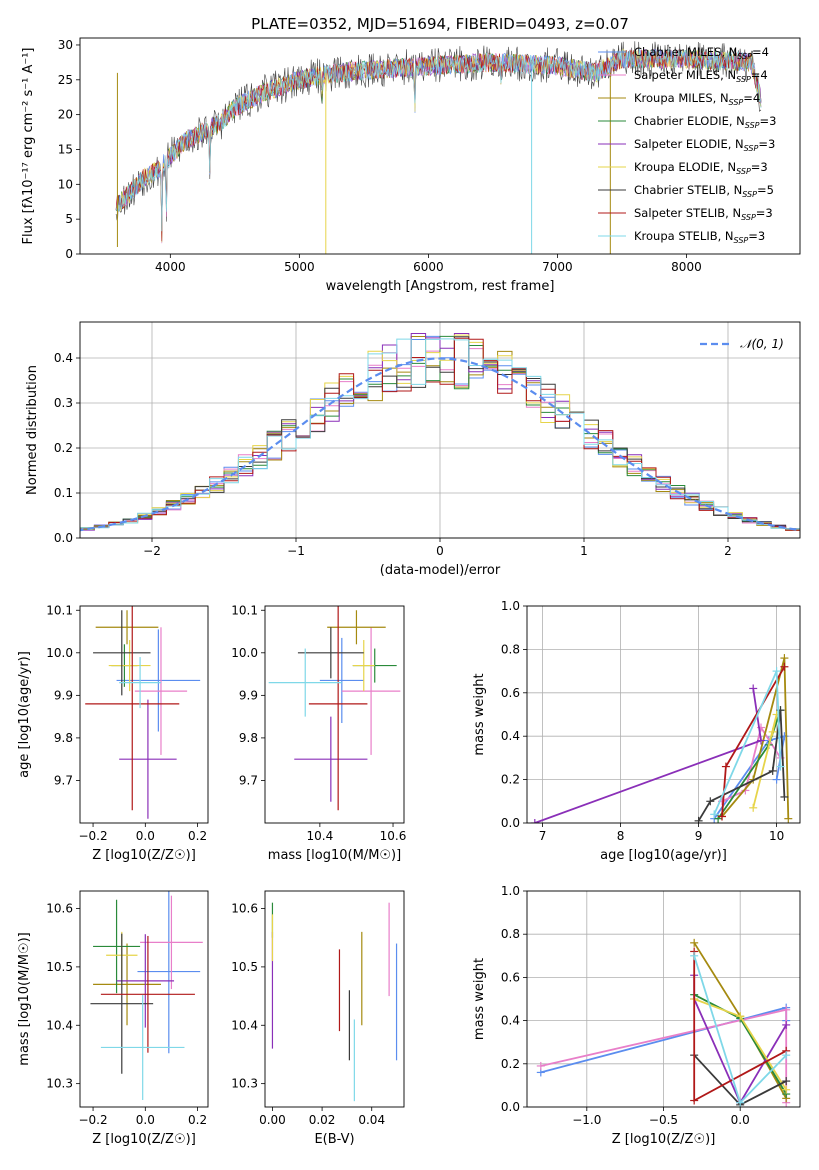  I want to click on y-tick-label: 0.3, so click(63, 403).